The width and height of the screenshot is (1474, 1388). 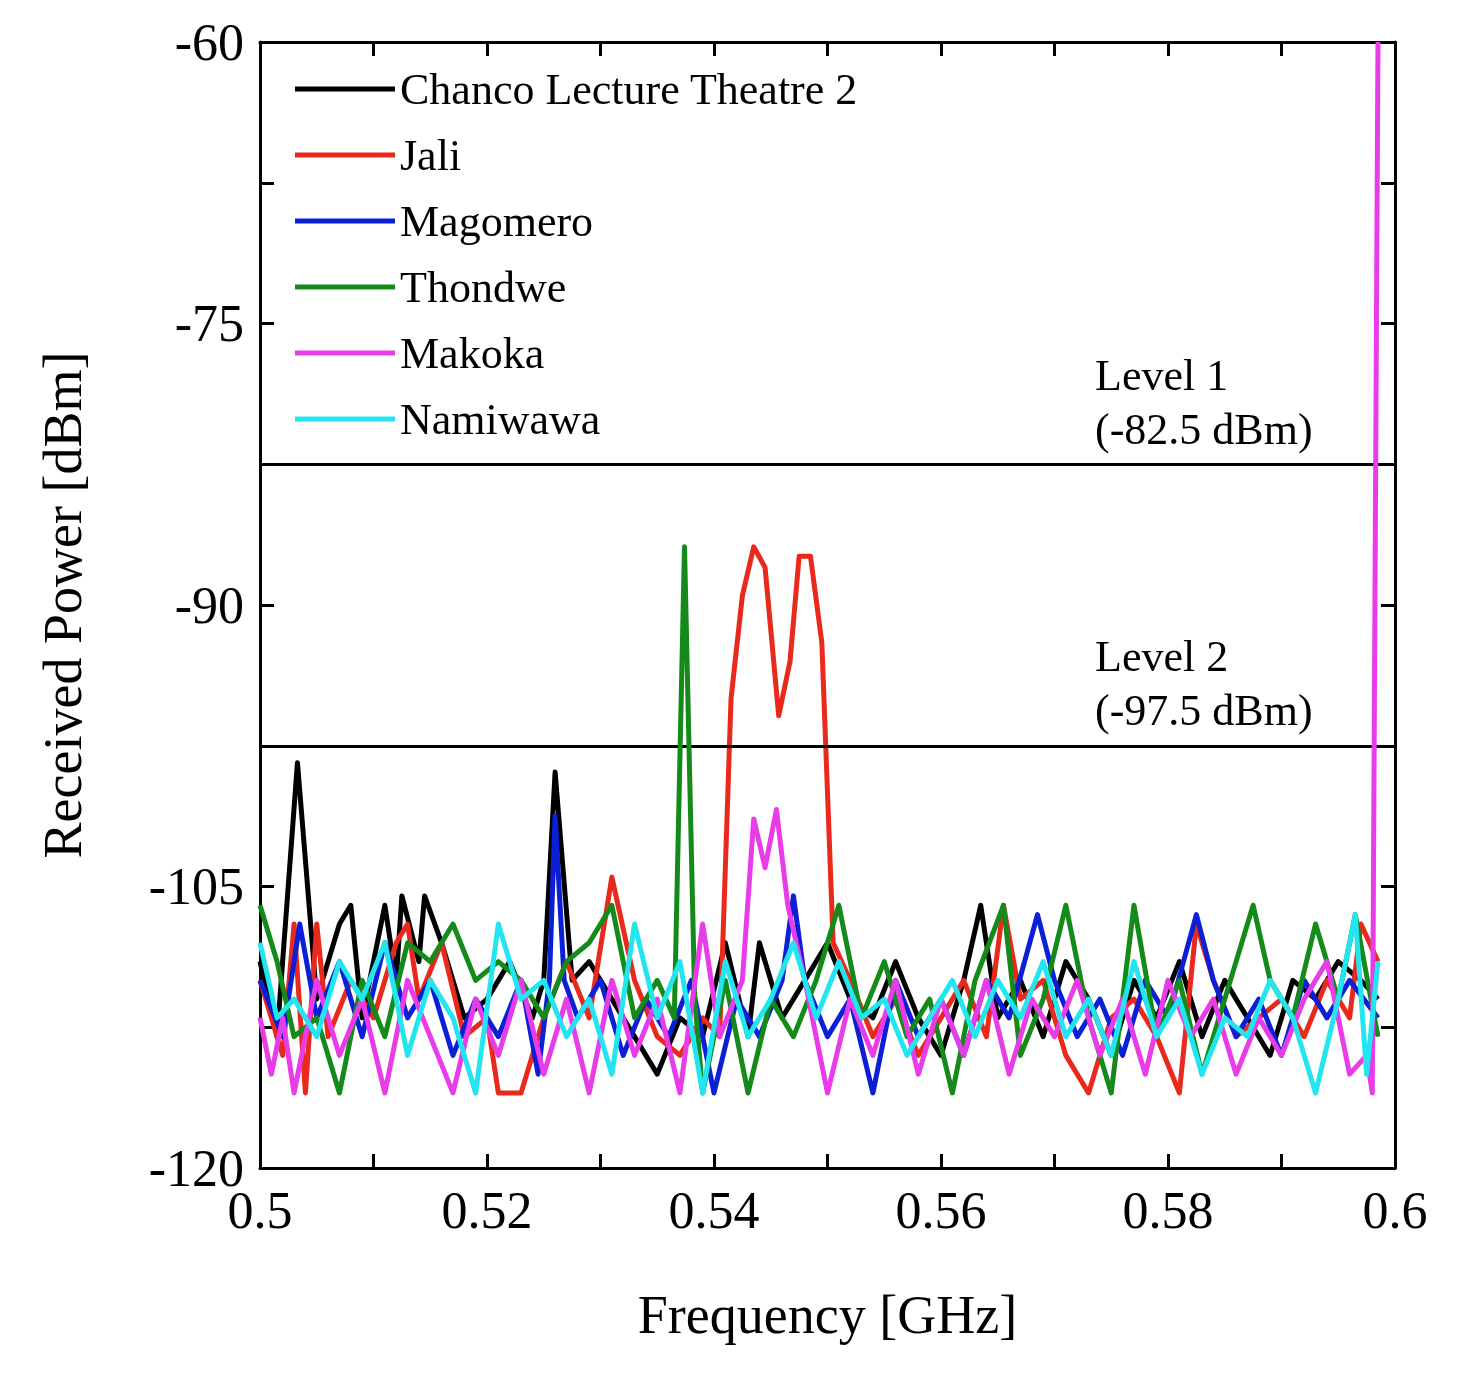 What do you see at coordinates (431, 155) in the screenshot?
I see `legend-label: Jali` at bounding box center [431, 155].